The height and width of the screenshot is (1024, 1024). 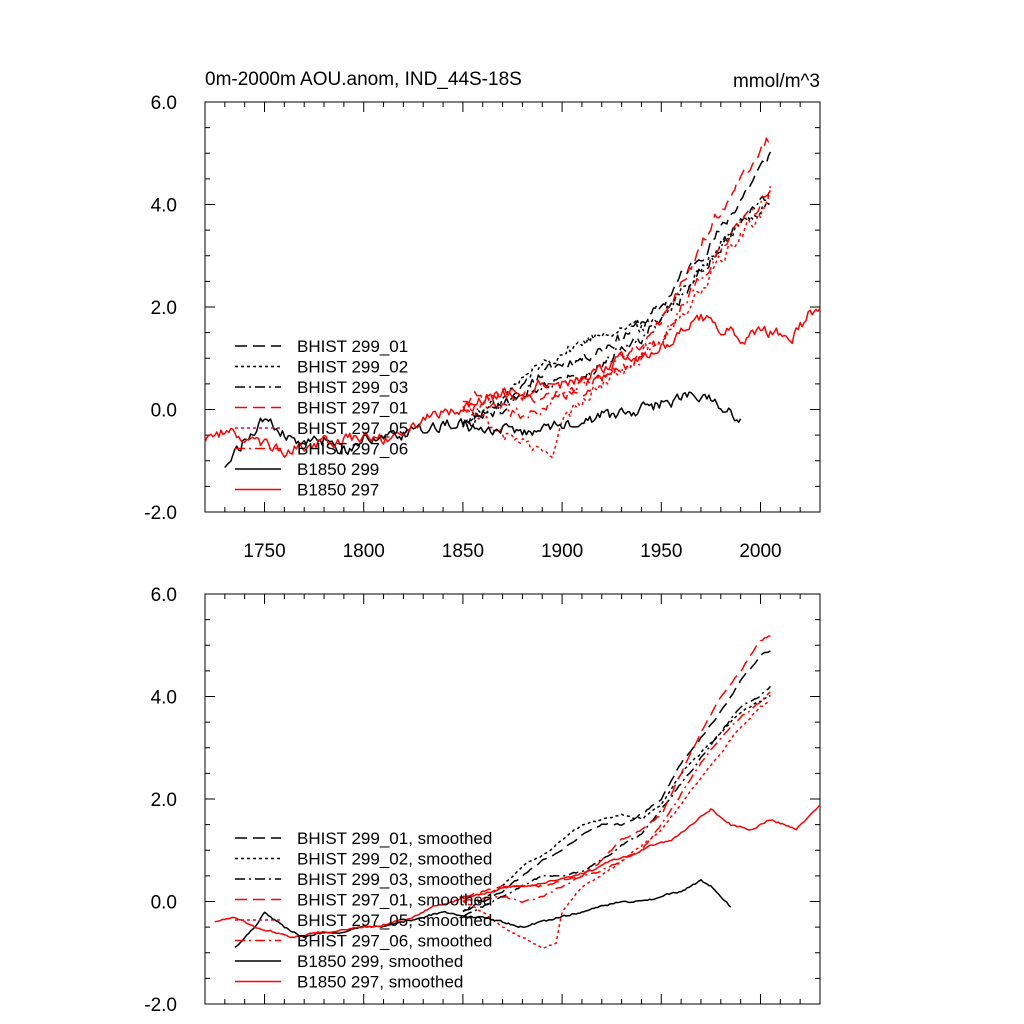 I want to click on bottom-legend-label: BHIST 297_01, smoothed, so click(x=394, y=900).